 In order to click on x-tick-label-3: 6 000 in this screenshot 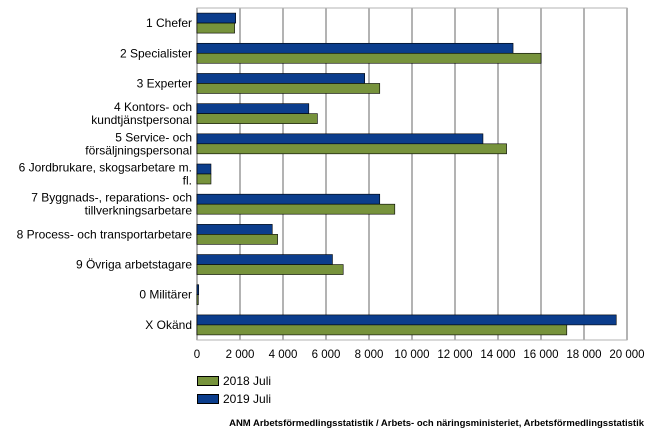, I will do `click(326, 355)`.